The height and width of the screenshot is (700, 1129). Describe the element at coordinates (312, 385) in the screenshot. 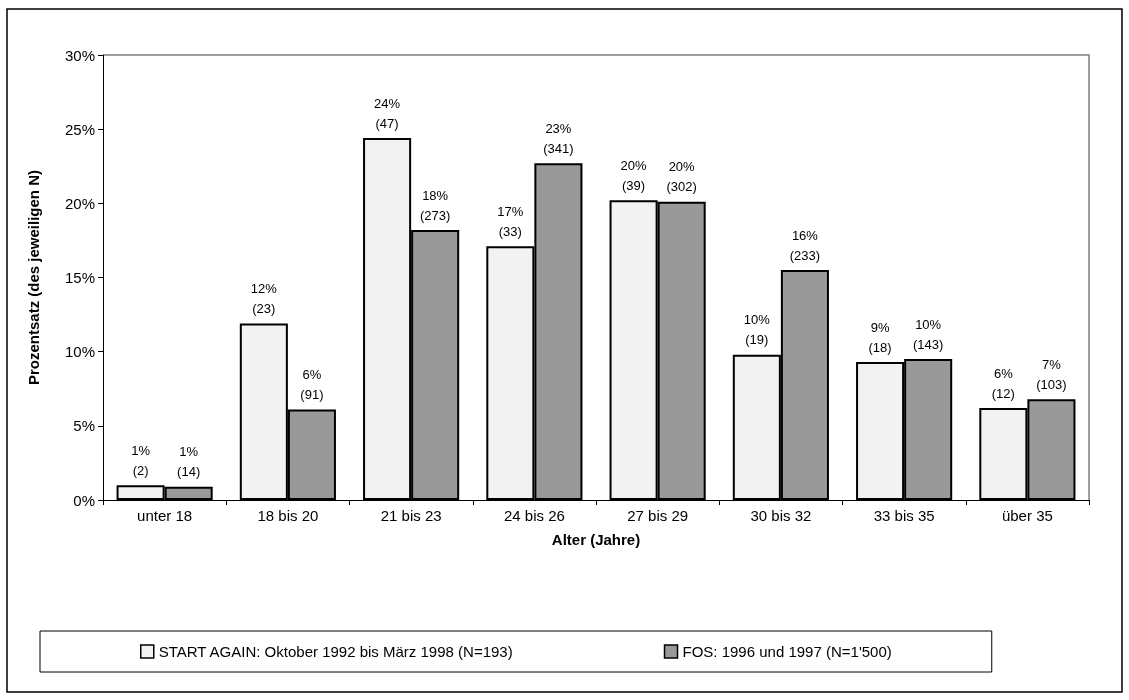

I see `data-label: 6% (91)` at that location.